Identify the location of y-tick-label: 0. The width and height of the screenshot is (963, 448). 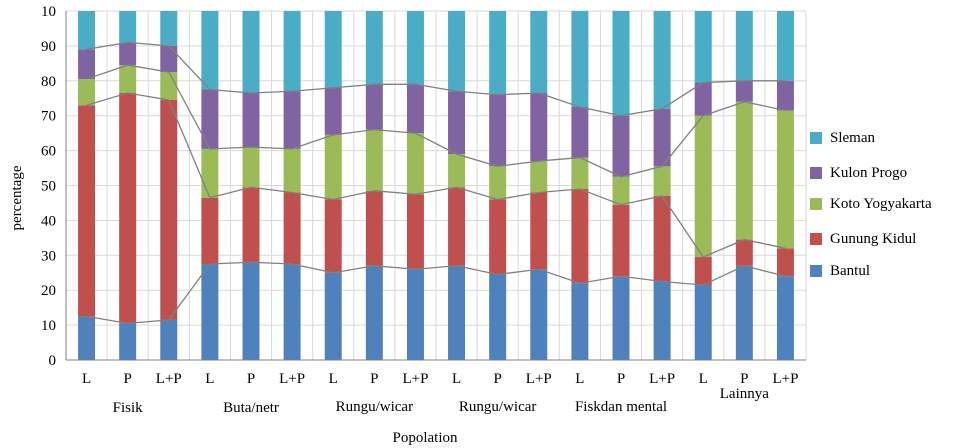
(53, 361).